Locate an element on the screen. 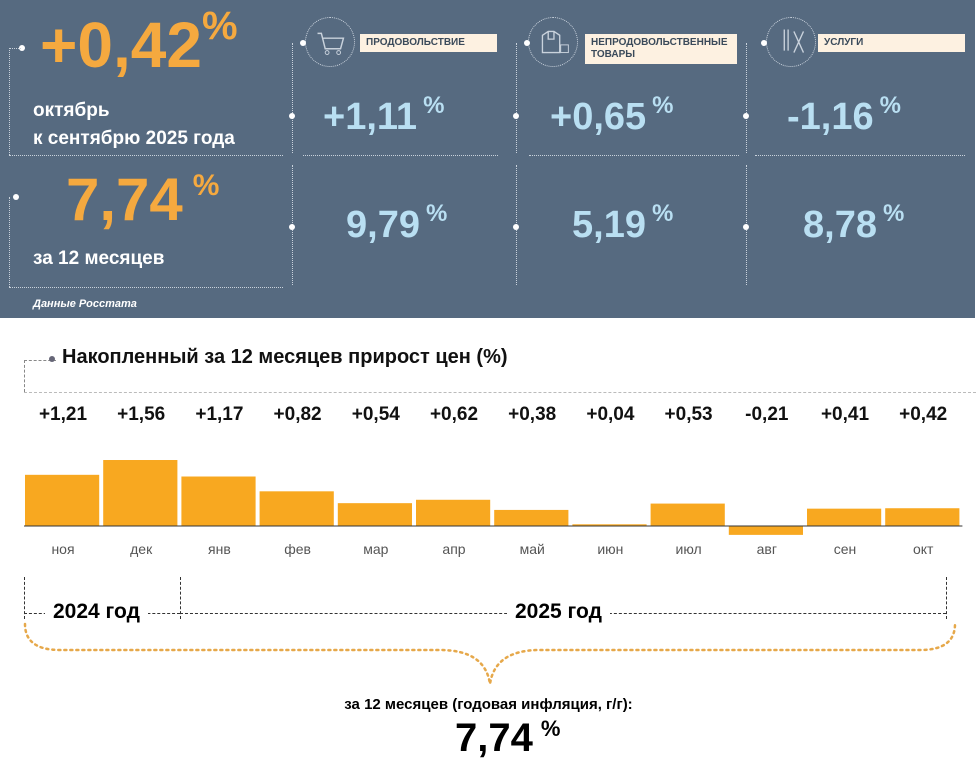  category-label: НЕПРОДОВОЛЬСТВЕННЫЕ ТОВАРЫ is located at coordinates (661, 49).